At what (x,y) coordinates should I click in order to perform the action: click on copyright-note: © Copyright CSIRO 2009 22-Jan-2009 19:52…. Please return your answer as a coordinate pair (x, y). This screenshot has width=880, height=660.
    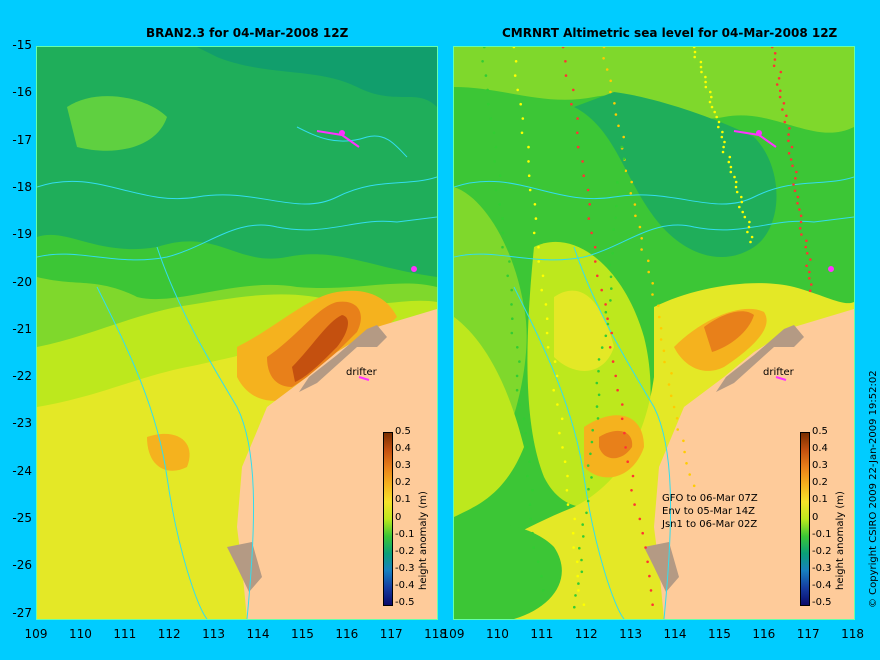
    Looking at the image, I should click on (873, 489).